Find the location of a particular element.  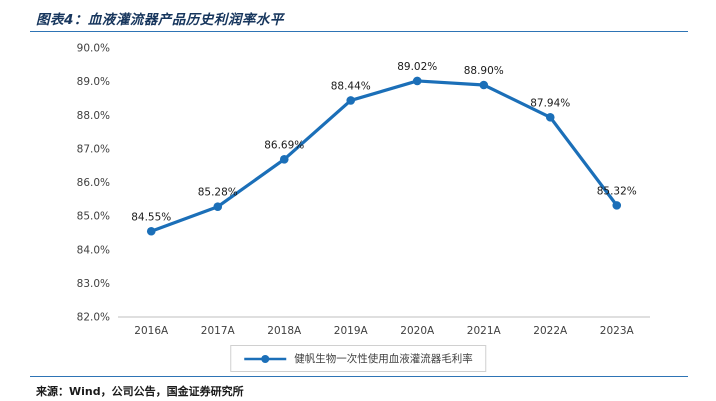

source-note: 来源：Wind，公司公告，国金证券研究所 is located at coordinates (140, 391).